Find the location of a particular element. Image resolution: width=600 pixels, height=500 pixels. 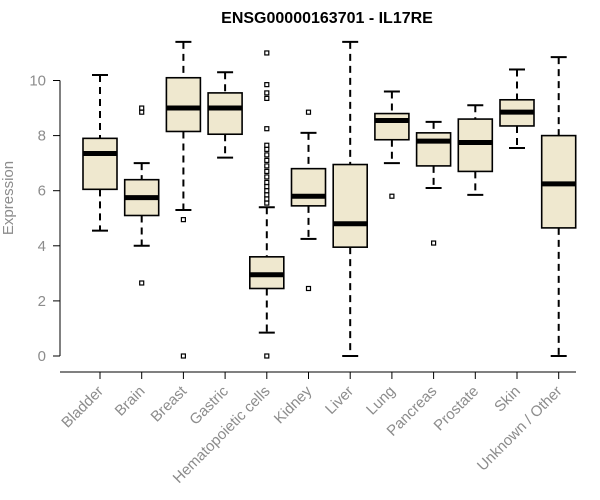

box-skin is located at coordinates (517, 108).